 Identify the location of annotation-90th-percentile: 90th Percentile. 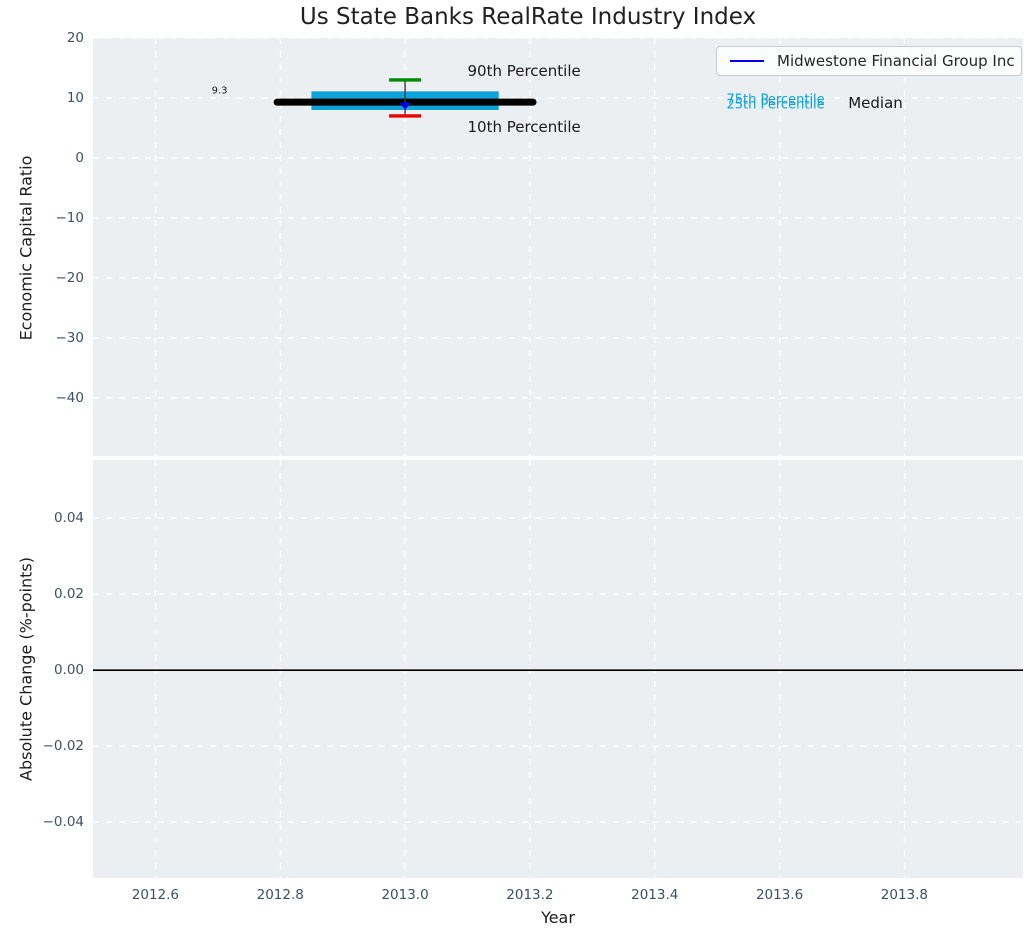
(524, 70).